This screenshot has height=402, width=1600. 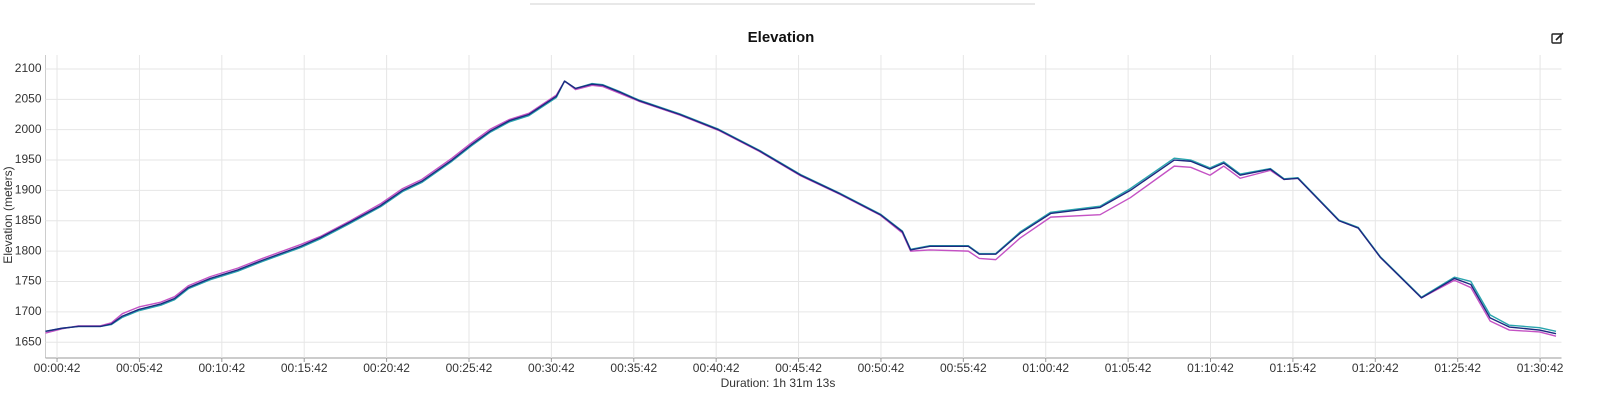 I want to click on x-tick-label: 01:15:42, so click(x=1293, y=368).